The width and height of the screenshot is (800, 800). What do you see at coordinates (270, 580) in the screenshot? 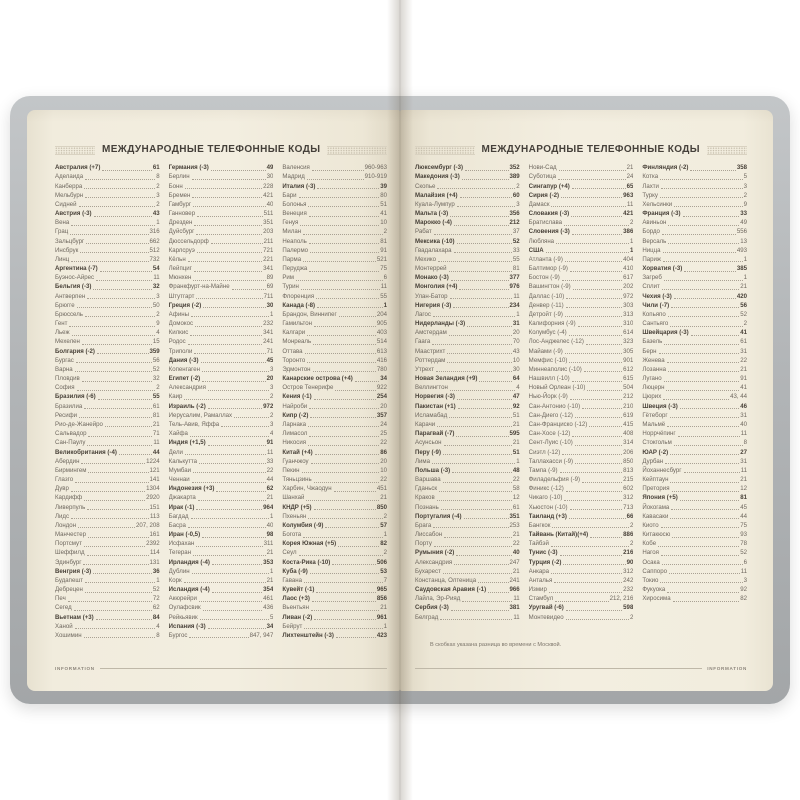
I see `phone-code-value: 21` at bounding box center [270, 580].